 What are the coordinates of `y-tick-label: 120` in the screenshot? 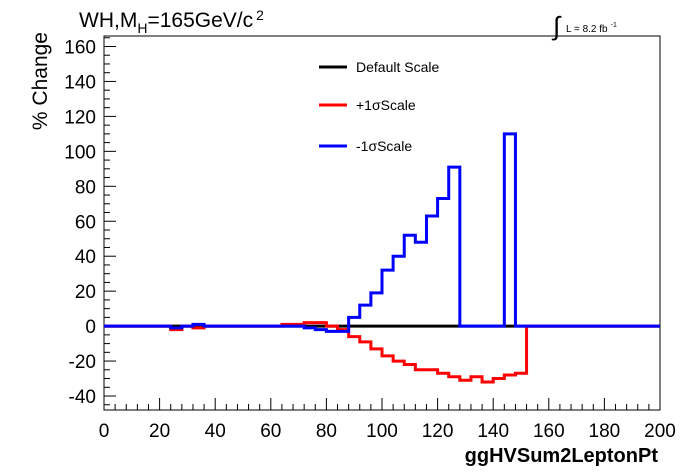 It's located at (80, 117).